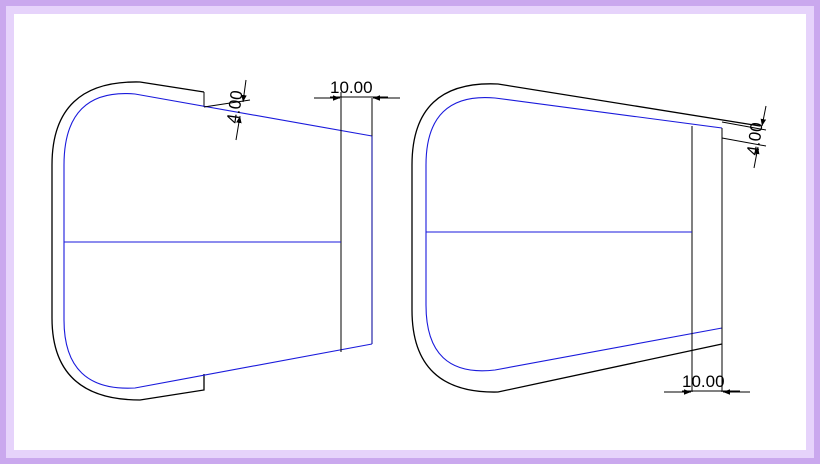 The height and width of the screenshot is (464, 820). Describe the element at coordinates (703, 381) in the screenshot. I see `right-dim-extension-label: 10.00` at that location.